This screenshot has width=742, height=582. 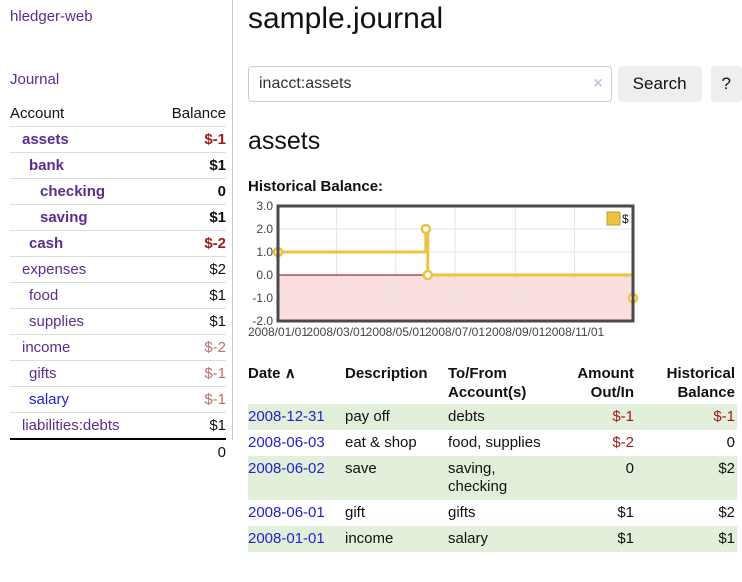 I want to click on register-row: 2008-12-31 pay off debts $-1 $-1, so click(x=492, y=417).